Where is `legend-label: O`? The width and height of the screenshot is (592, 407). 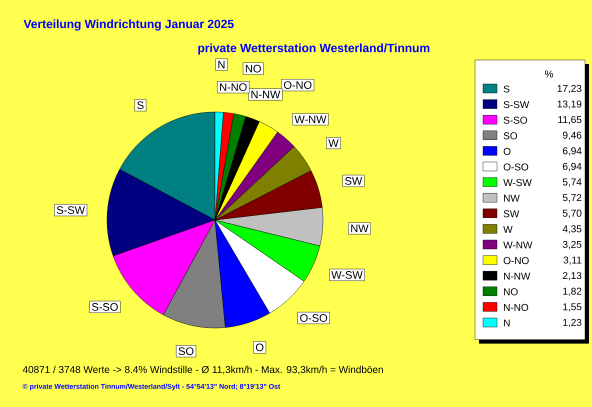 legend-label: O is located at coordinates (507, 151).